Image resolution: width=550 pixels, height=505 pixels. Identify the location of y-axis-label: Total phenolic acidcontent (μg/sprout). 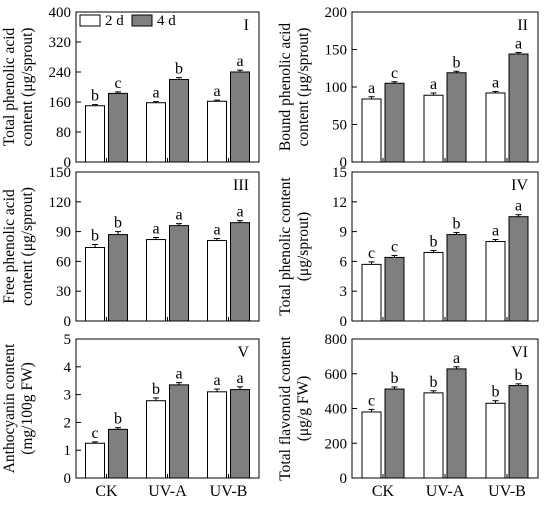
(18, 86).